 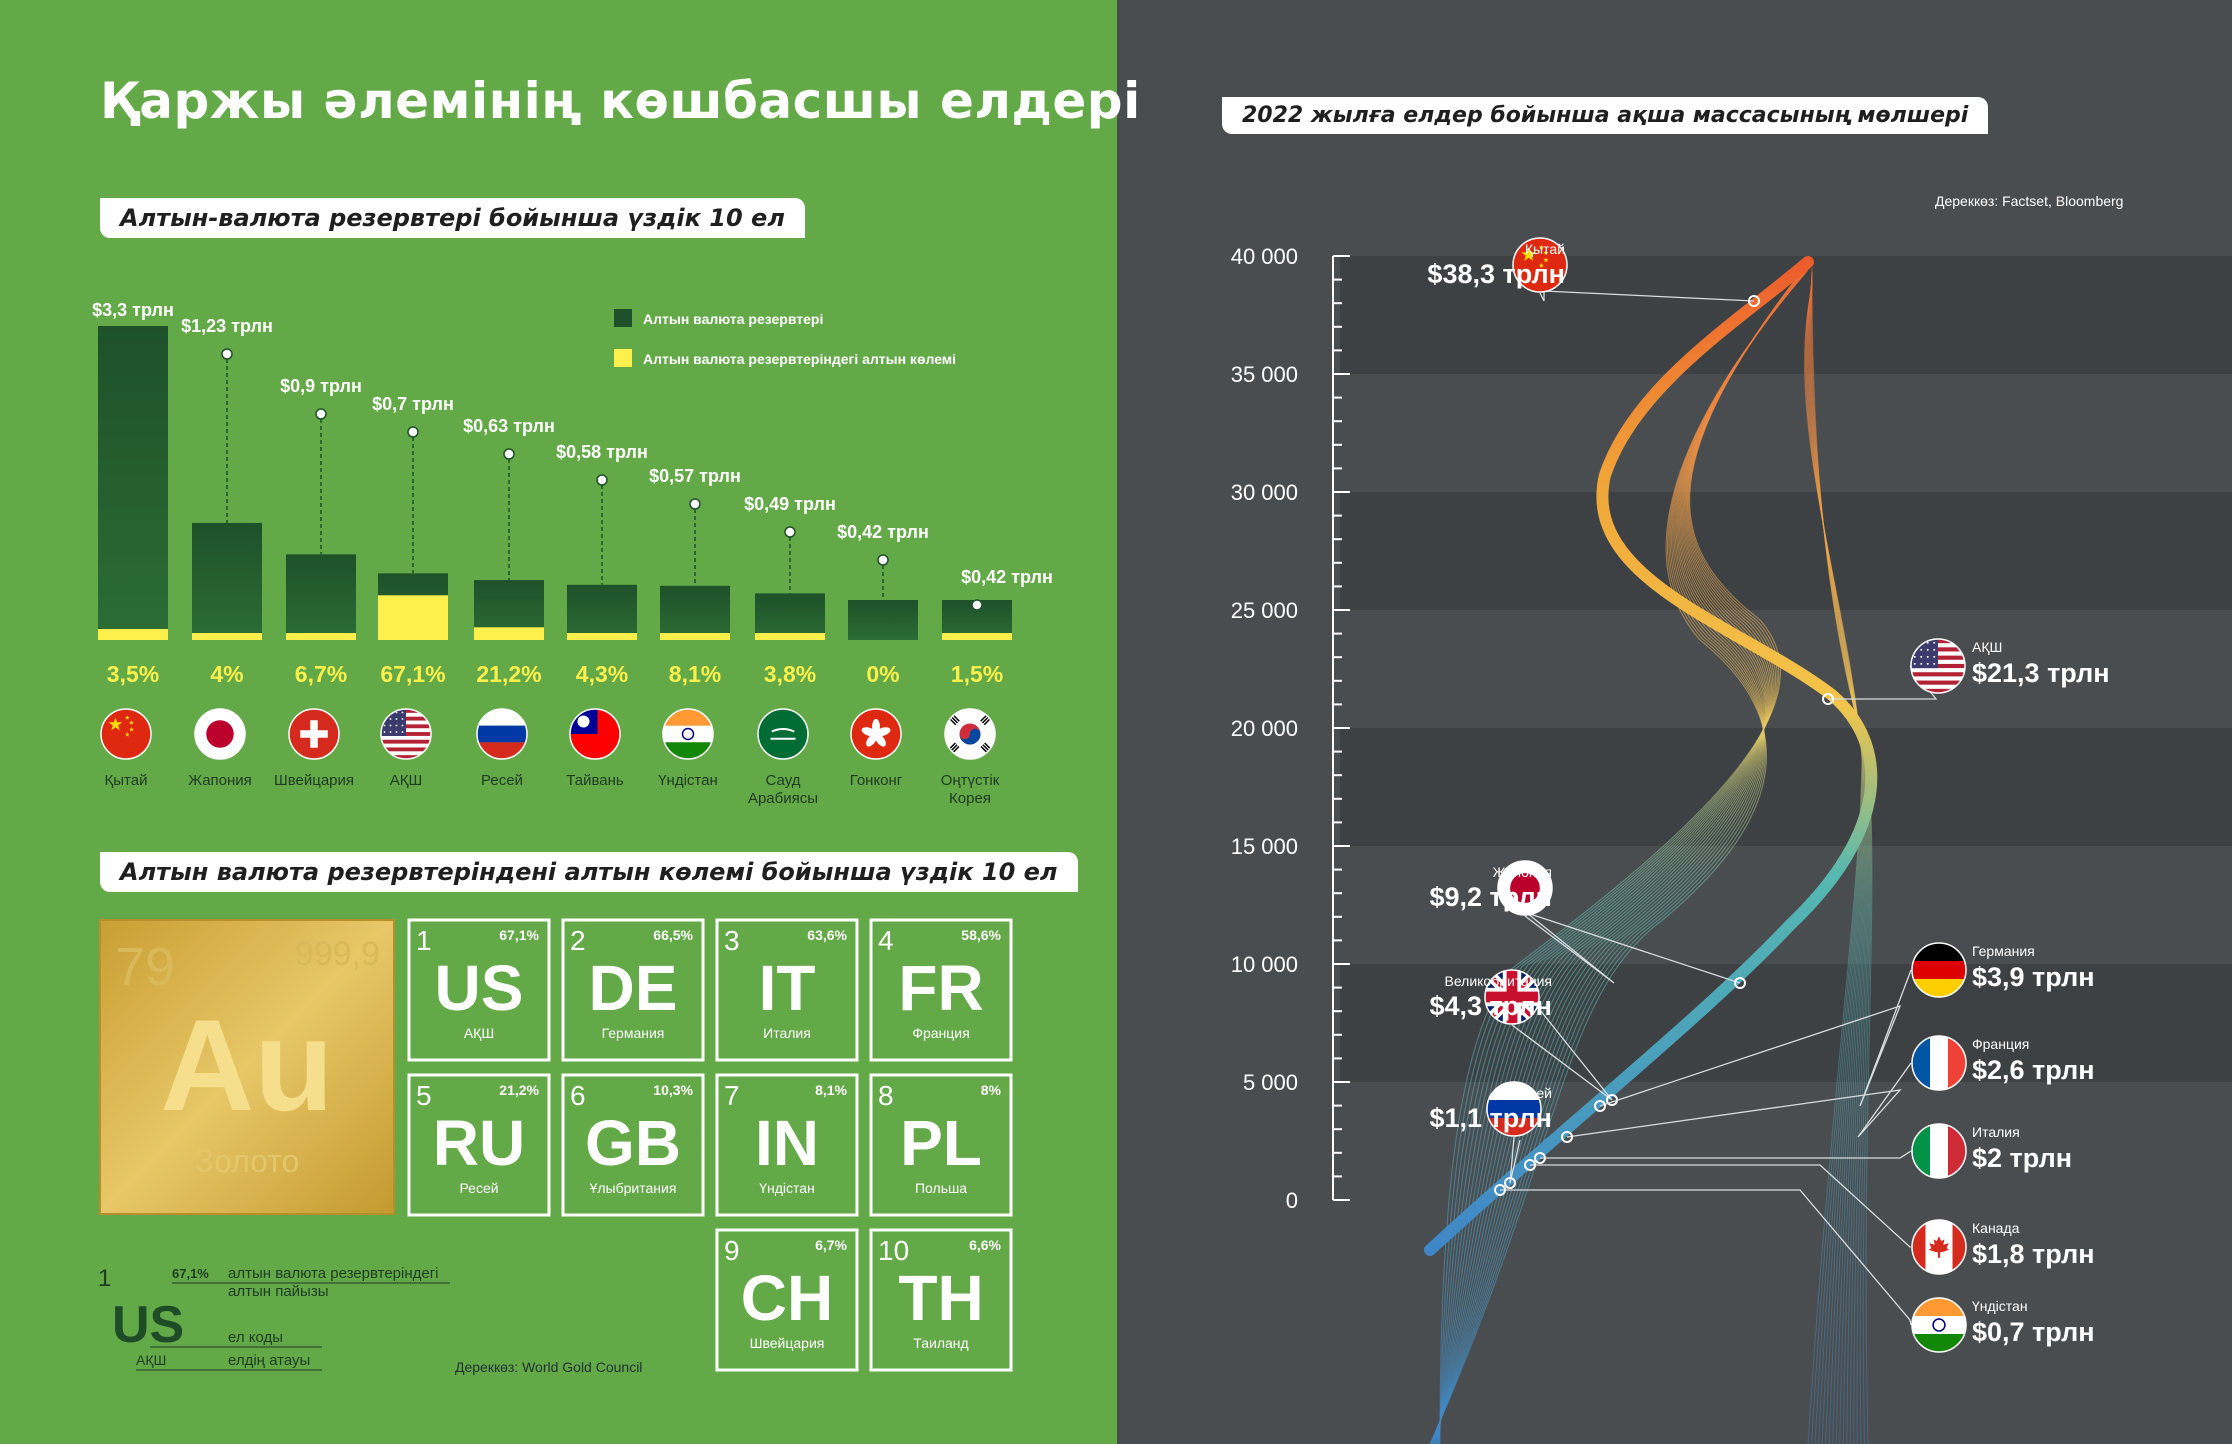 I want to click on country-label: Ресей, so click(x=502, y=780).